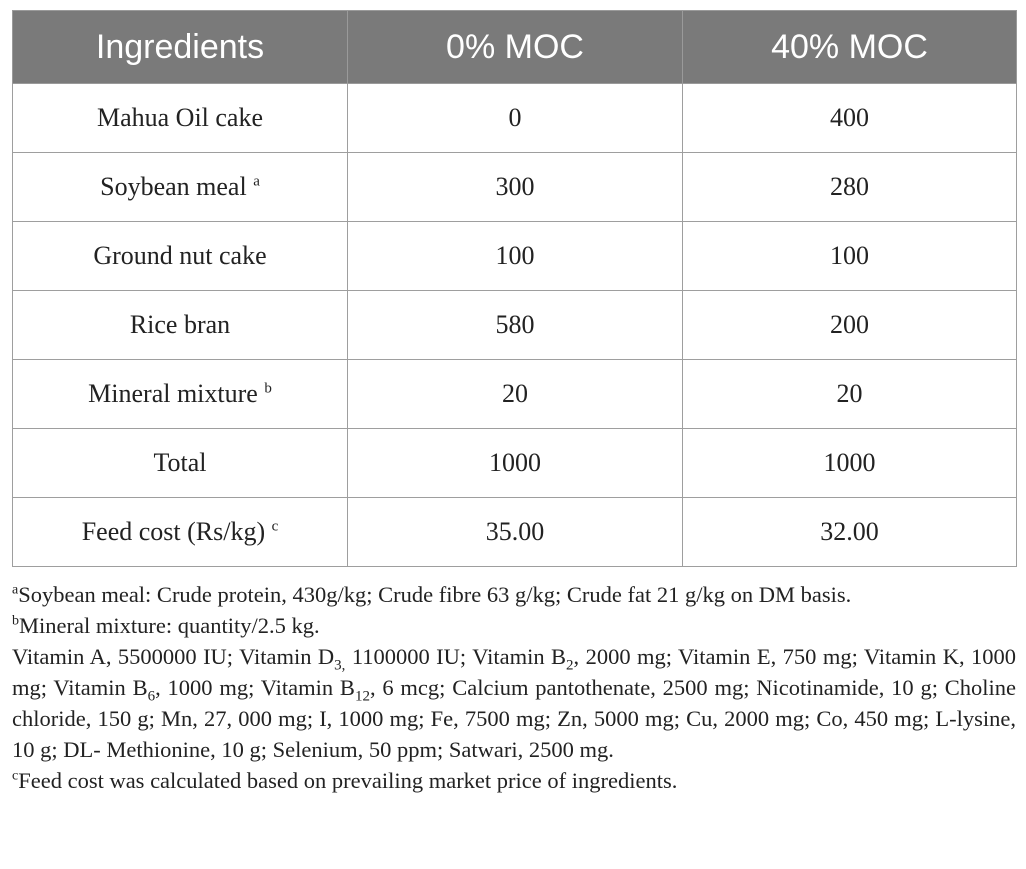  I want to click on value-40-moc: 100, so click(849, 256).